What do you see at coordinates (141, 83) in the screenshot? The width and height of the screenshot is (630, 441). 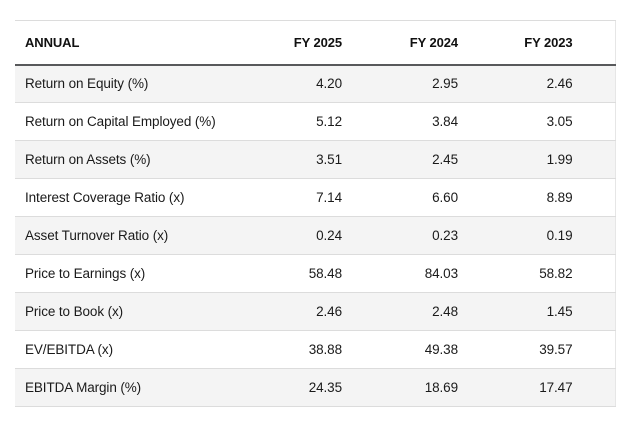 I see `metric-label: Return on Equity (%)` at bounding box center [141, 83].